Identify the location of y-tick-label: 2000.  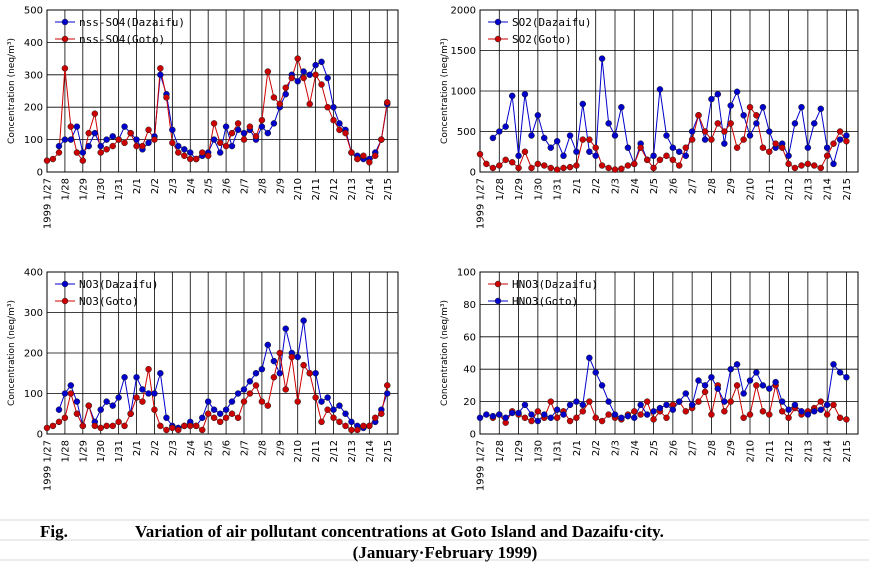
(463, 11).